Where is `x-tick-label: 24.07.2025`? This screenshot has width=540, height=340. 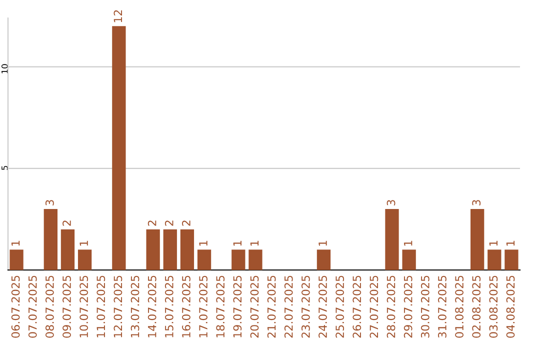 x-tick-label: 24.07.2025 is located at coordinates (322, 307).